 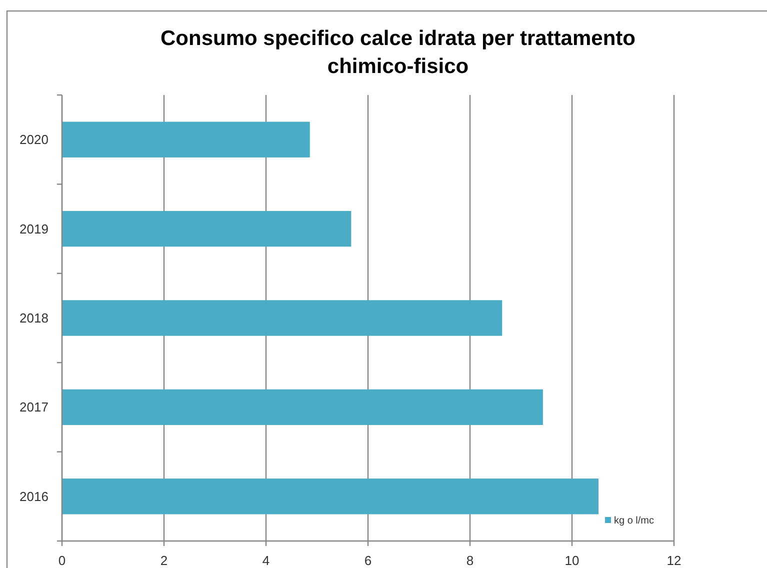 I want to click on legend-label: kg o l/mc, so click(x=634, y=521).